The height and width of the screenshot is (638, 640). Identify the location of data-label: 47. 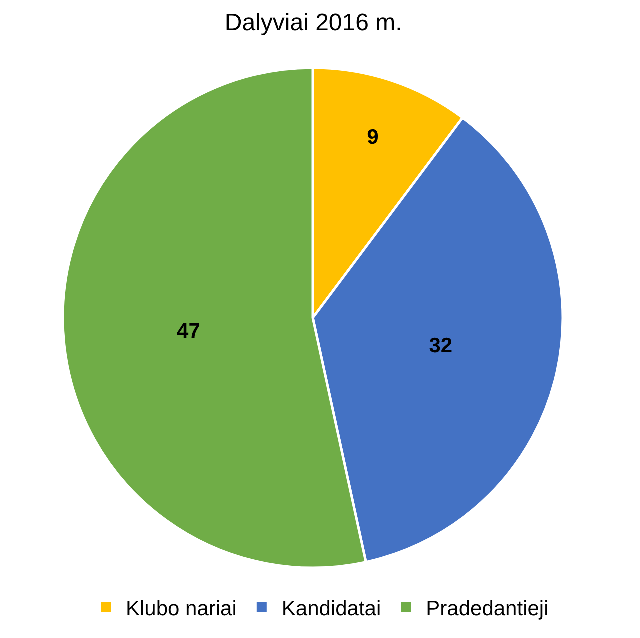
(188, 331).